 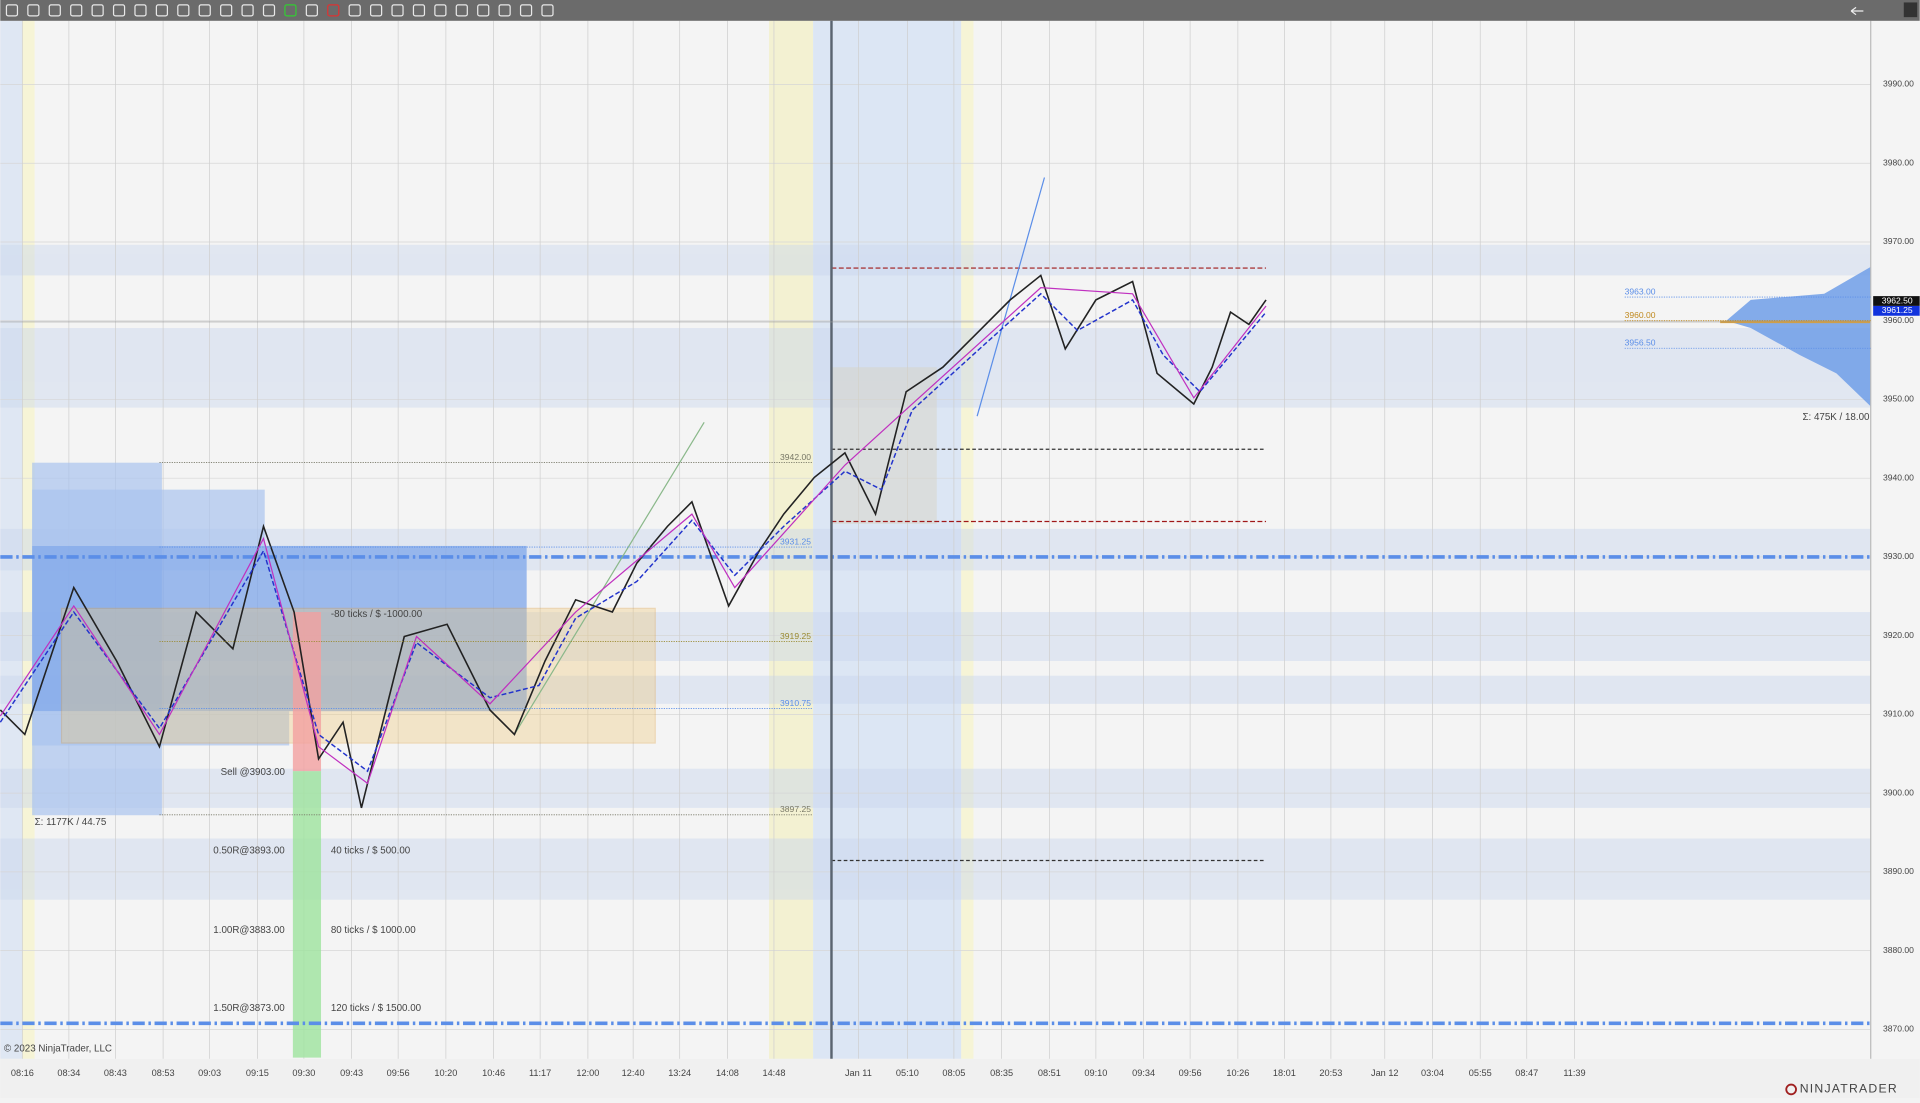 I want to click on toolbar, so click(x=960, y=10).